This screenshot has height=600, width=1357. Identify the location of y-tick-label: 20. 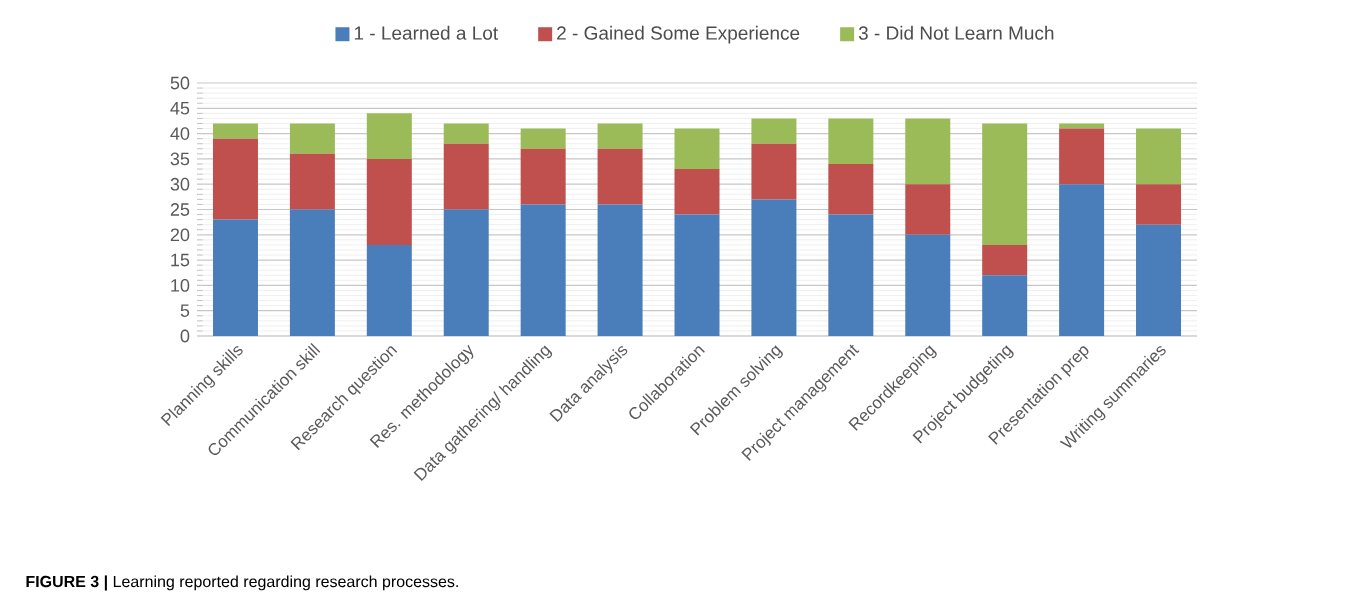
(180, 235).